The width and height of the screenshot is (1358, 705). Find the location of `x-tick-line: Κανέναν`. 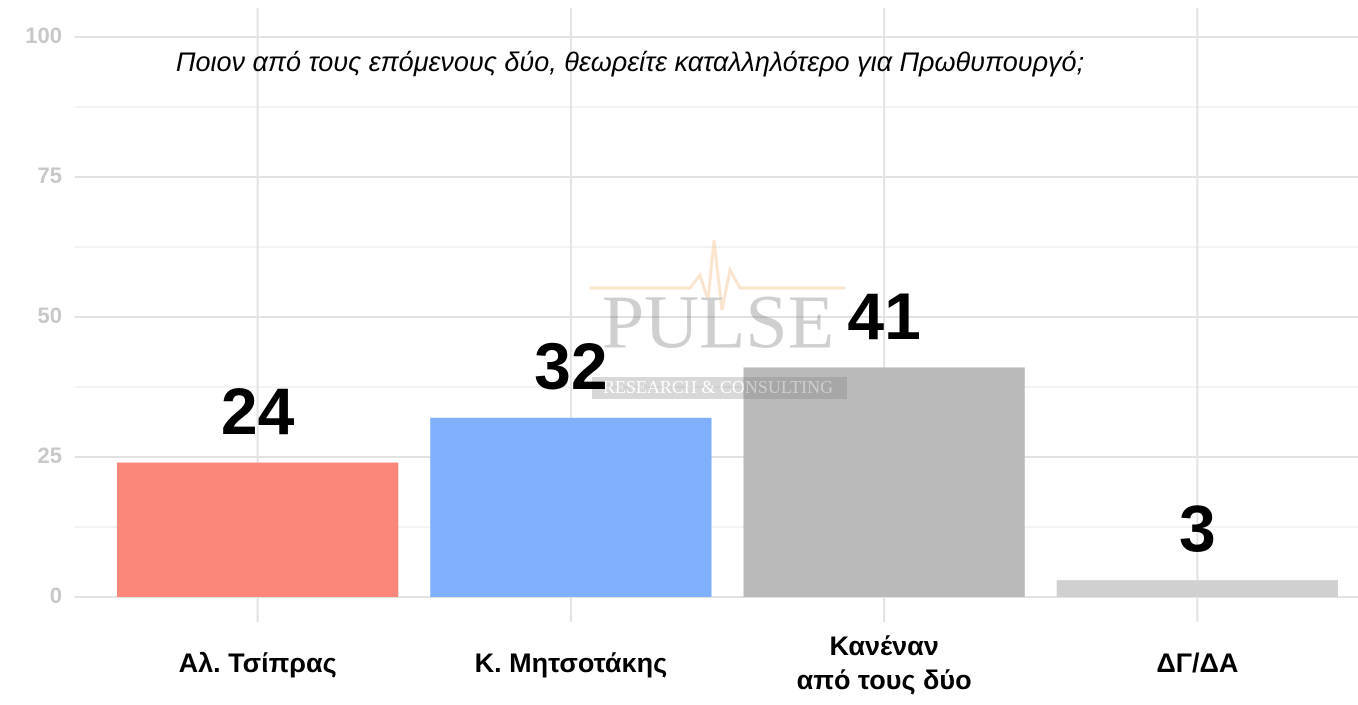

x-tick-line: Κανέναν is located at coordinates (883, 646).